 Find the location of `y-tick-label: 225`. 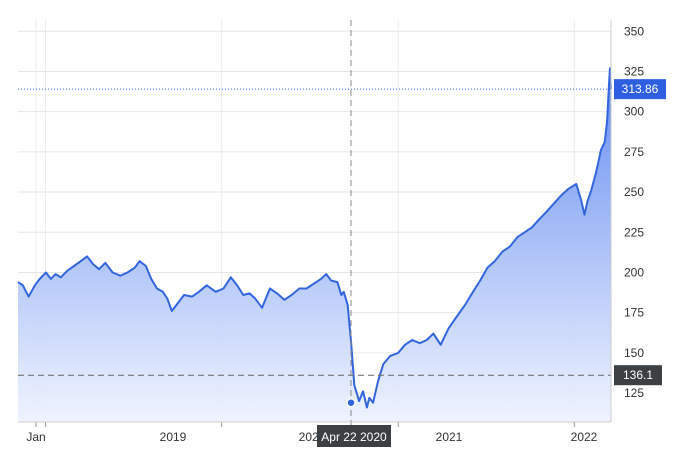

y-tick-label: 225 is located at coordinates (634, 232).